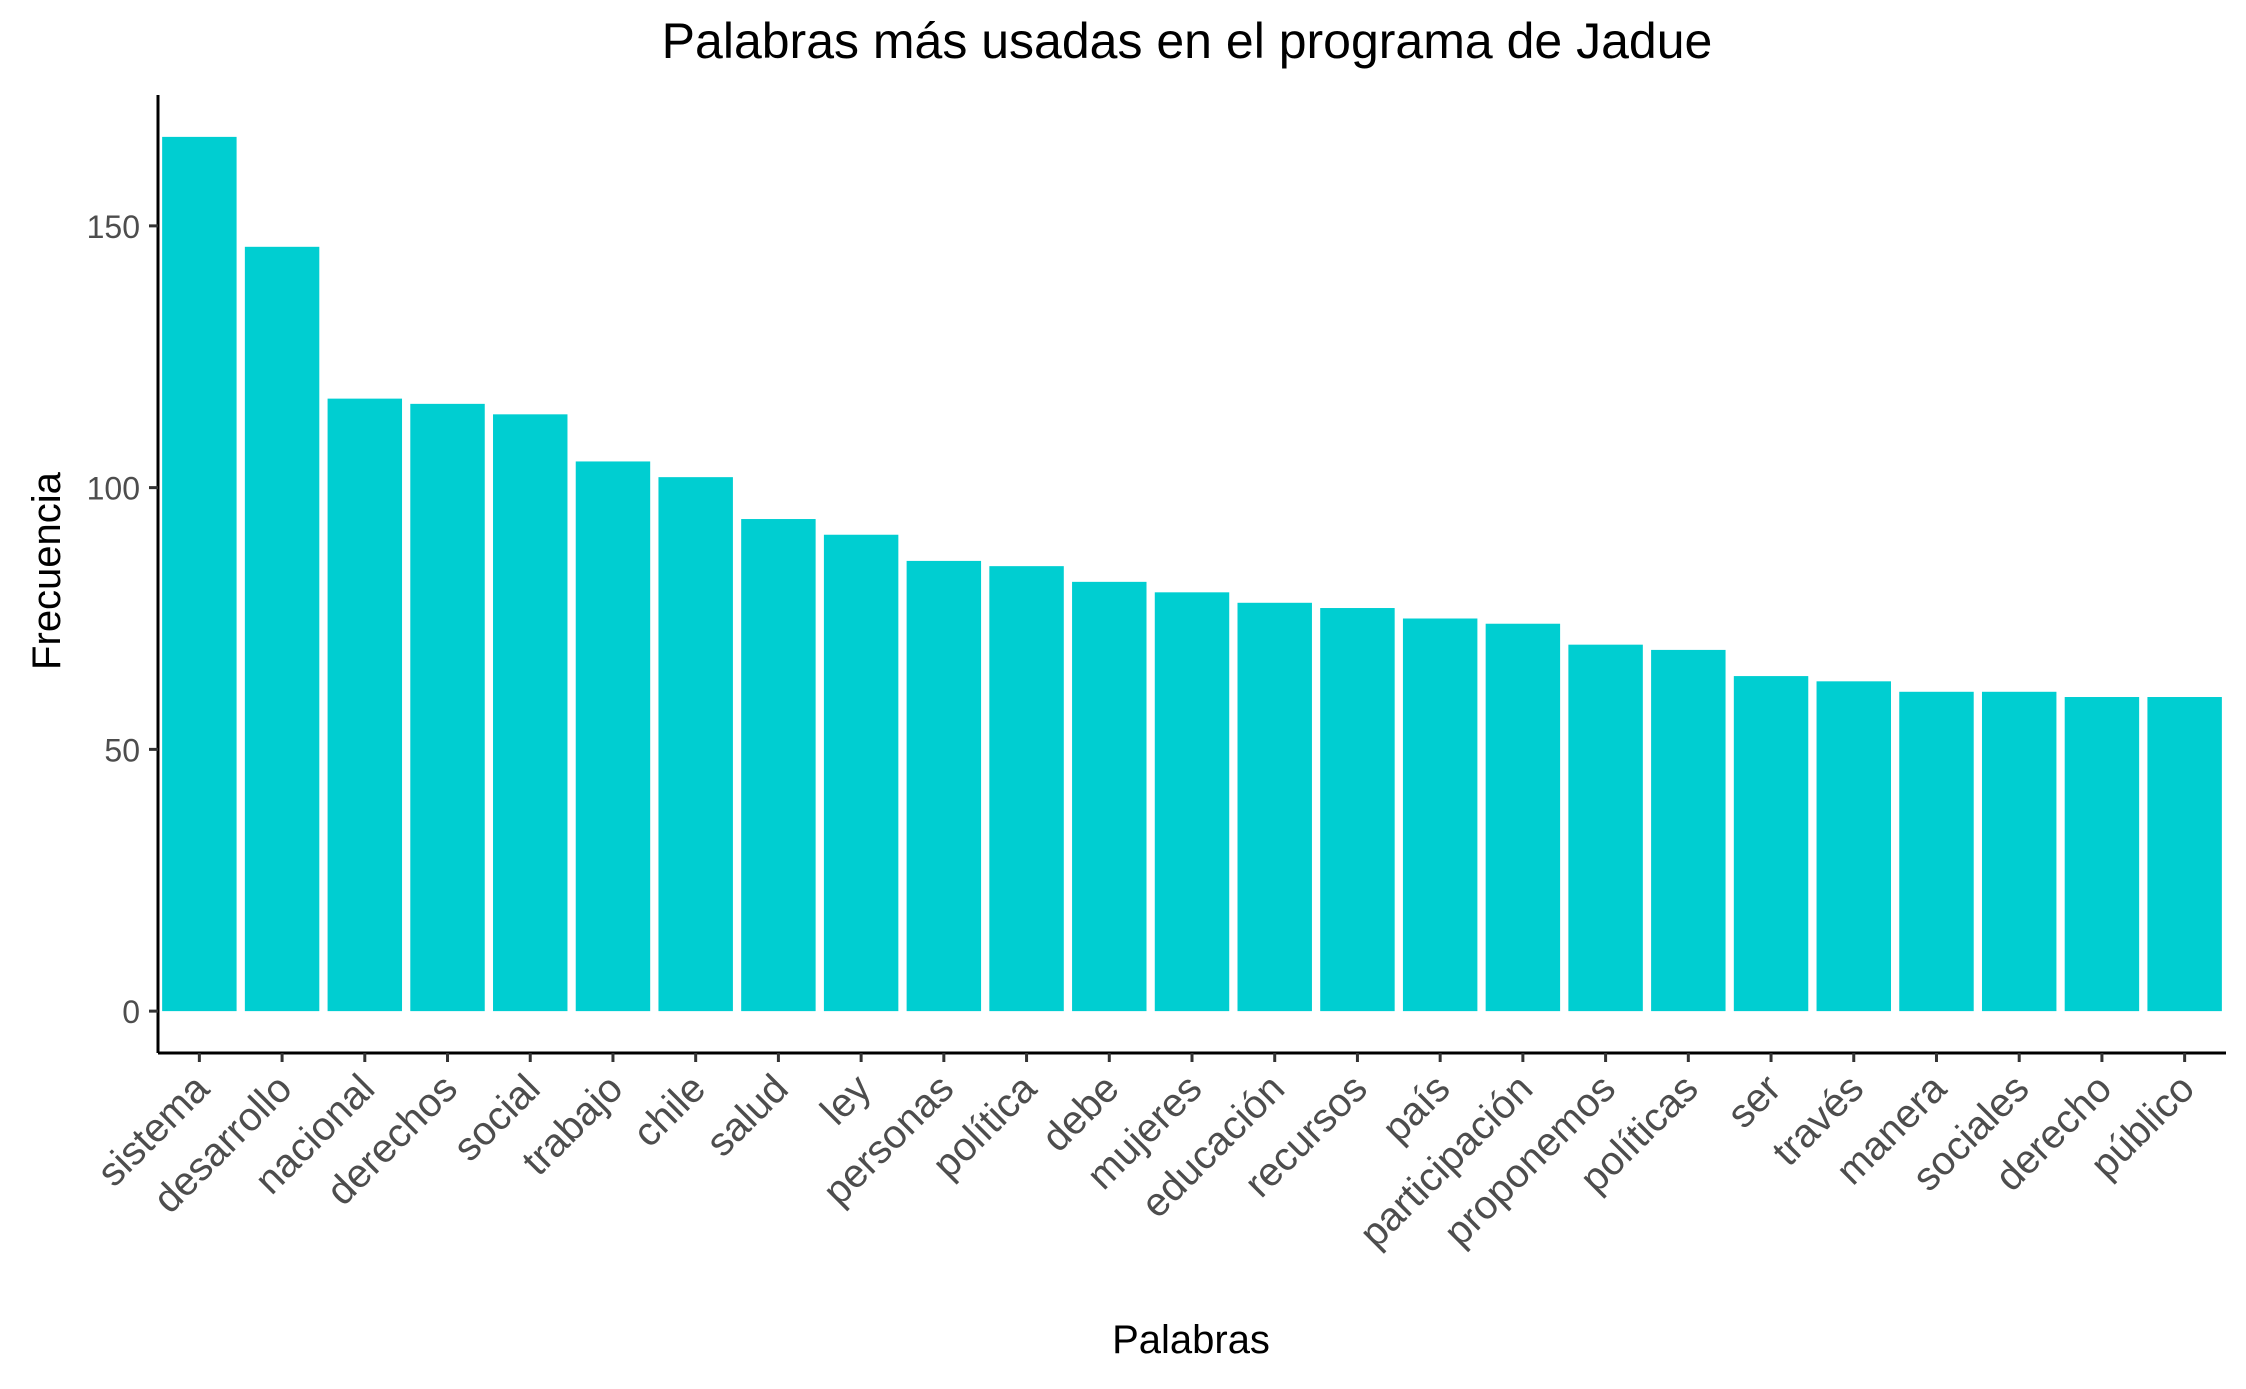 Image resolution: width=2246 pixels, height=1389 pixels. Describe the element at coordinates (199, 574) in the screenshot. I see `bar-sistema` at that location.